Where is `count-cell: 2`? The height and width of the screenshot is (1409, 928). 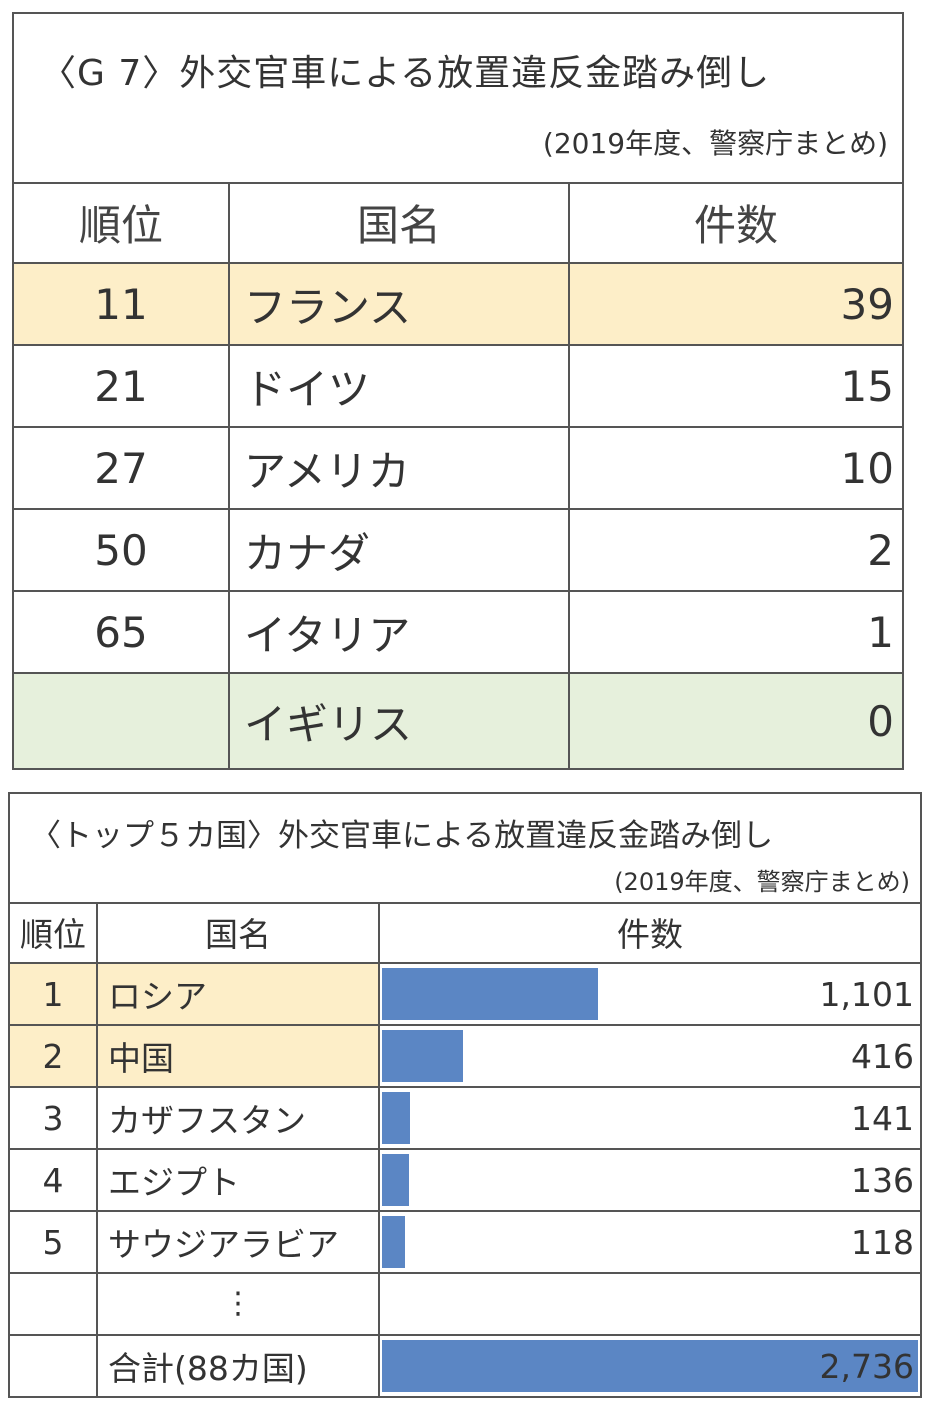 count-cell: 2 is located at coordinates (880, 550).